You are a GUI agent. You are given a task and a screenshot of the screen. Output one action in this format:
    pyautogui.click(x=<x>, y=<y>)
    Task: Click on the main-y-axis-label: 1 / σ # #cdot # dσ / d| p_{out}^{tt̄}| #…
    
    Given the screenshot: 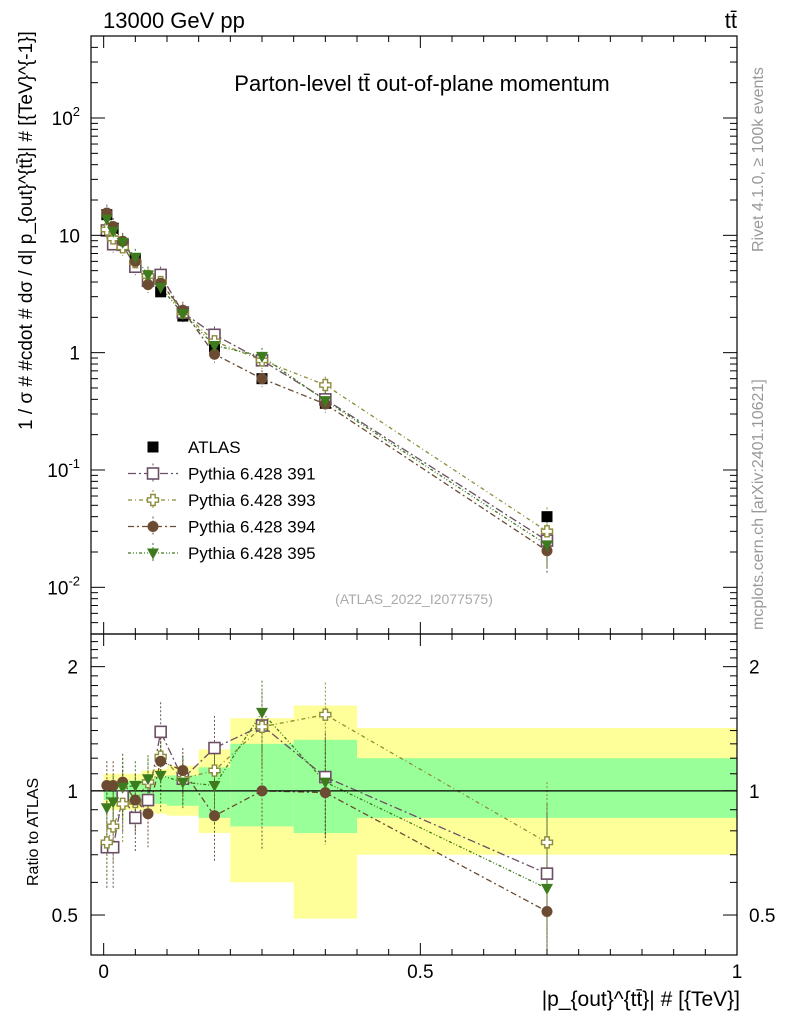 What is the action you would take?
    pyautogui.click(x=26, y=230)
    